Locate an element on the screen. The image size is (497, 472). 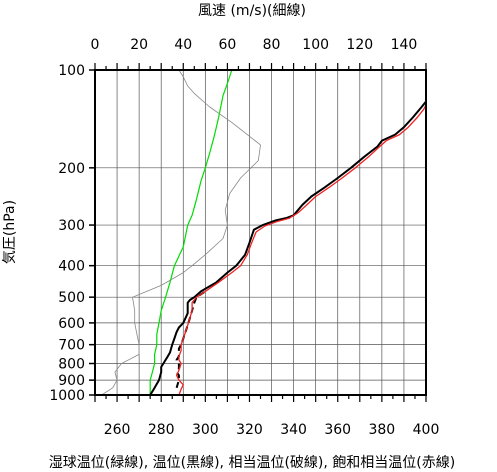
series-wet_bulb-line is located at coordinates (191, 232).